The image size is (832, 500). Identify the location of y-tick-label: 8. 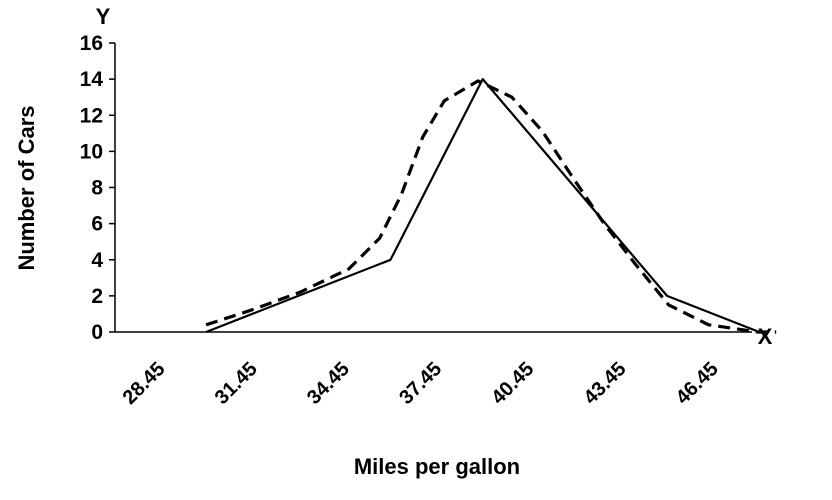
(97, 188).